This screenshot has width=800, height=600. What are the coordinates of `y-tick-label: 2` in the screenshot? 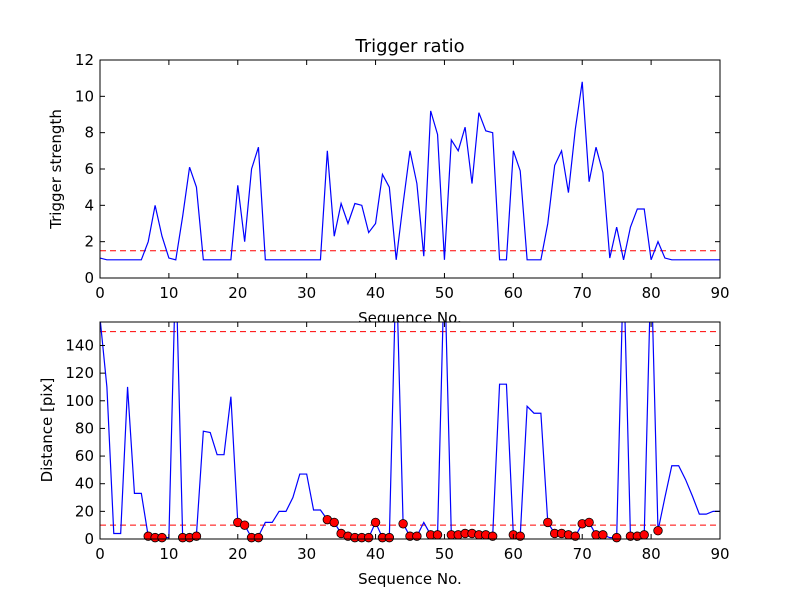 It's located at (89, 242).